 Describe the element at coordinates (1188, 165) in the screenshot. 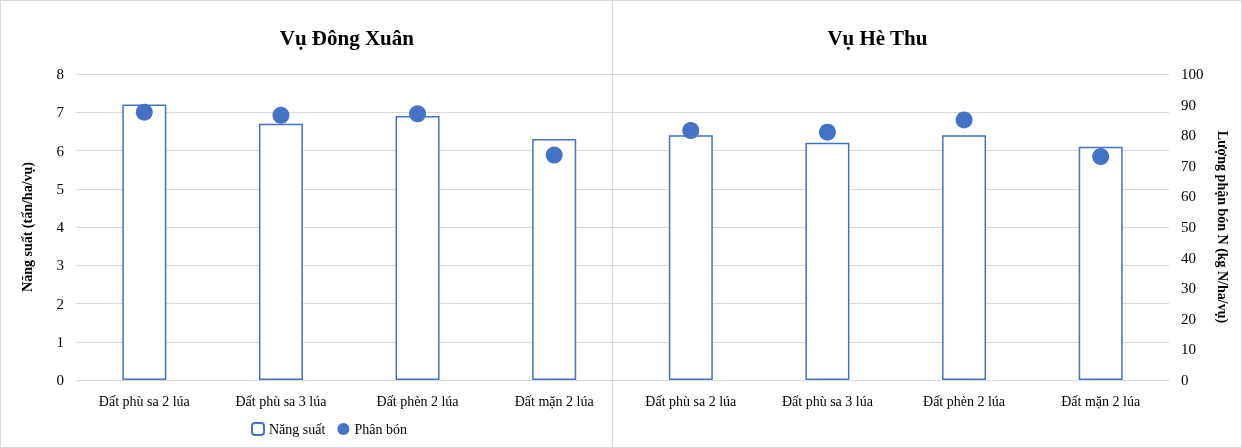

I see `y2-tick-label: 70` at that location.